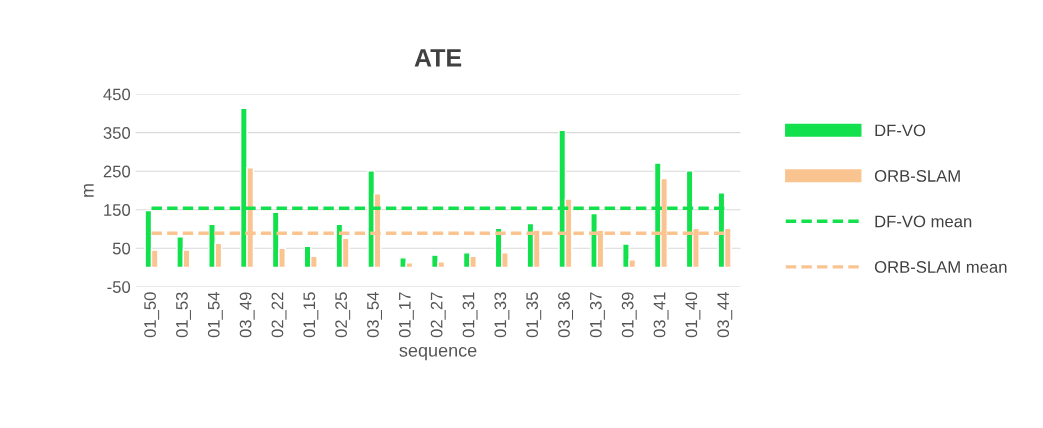 This screenshot has height=428, width=1043. Describe the element at coordinates (183, 315) in the screenshot. I see `x-tick-label: 01_53` at that location.